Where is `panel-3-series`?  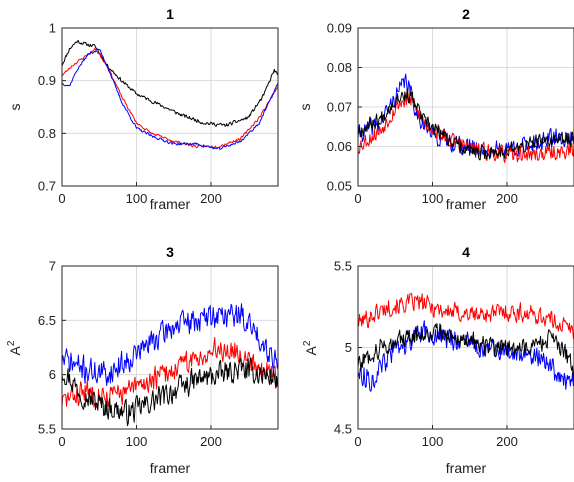 panel-3-series is located at coordinates (170, 365).